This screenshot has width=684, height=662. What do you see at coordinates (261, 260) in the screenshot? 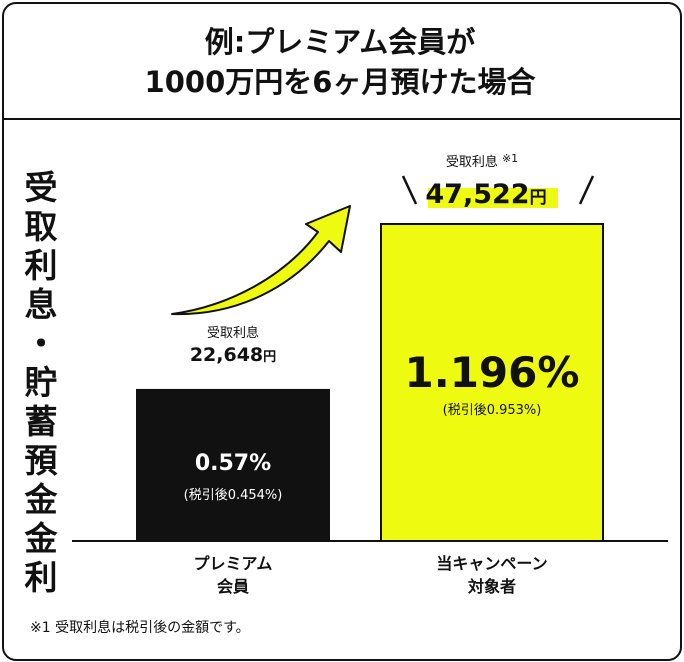
I see `increase-arrow` at bounding box center [261, 260].